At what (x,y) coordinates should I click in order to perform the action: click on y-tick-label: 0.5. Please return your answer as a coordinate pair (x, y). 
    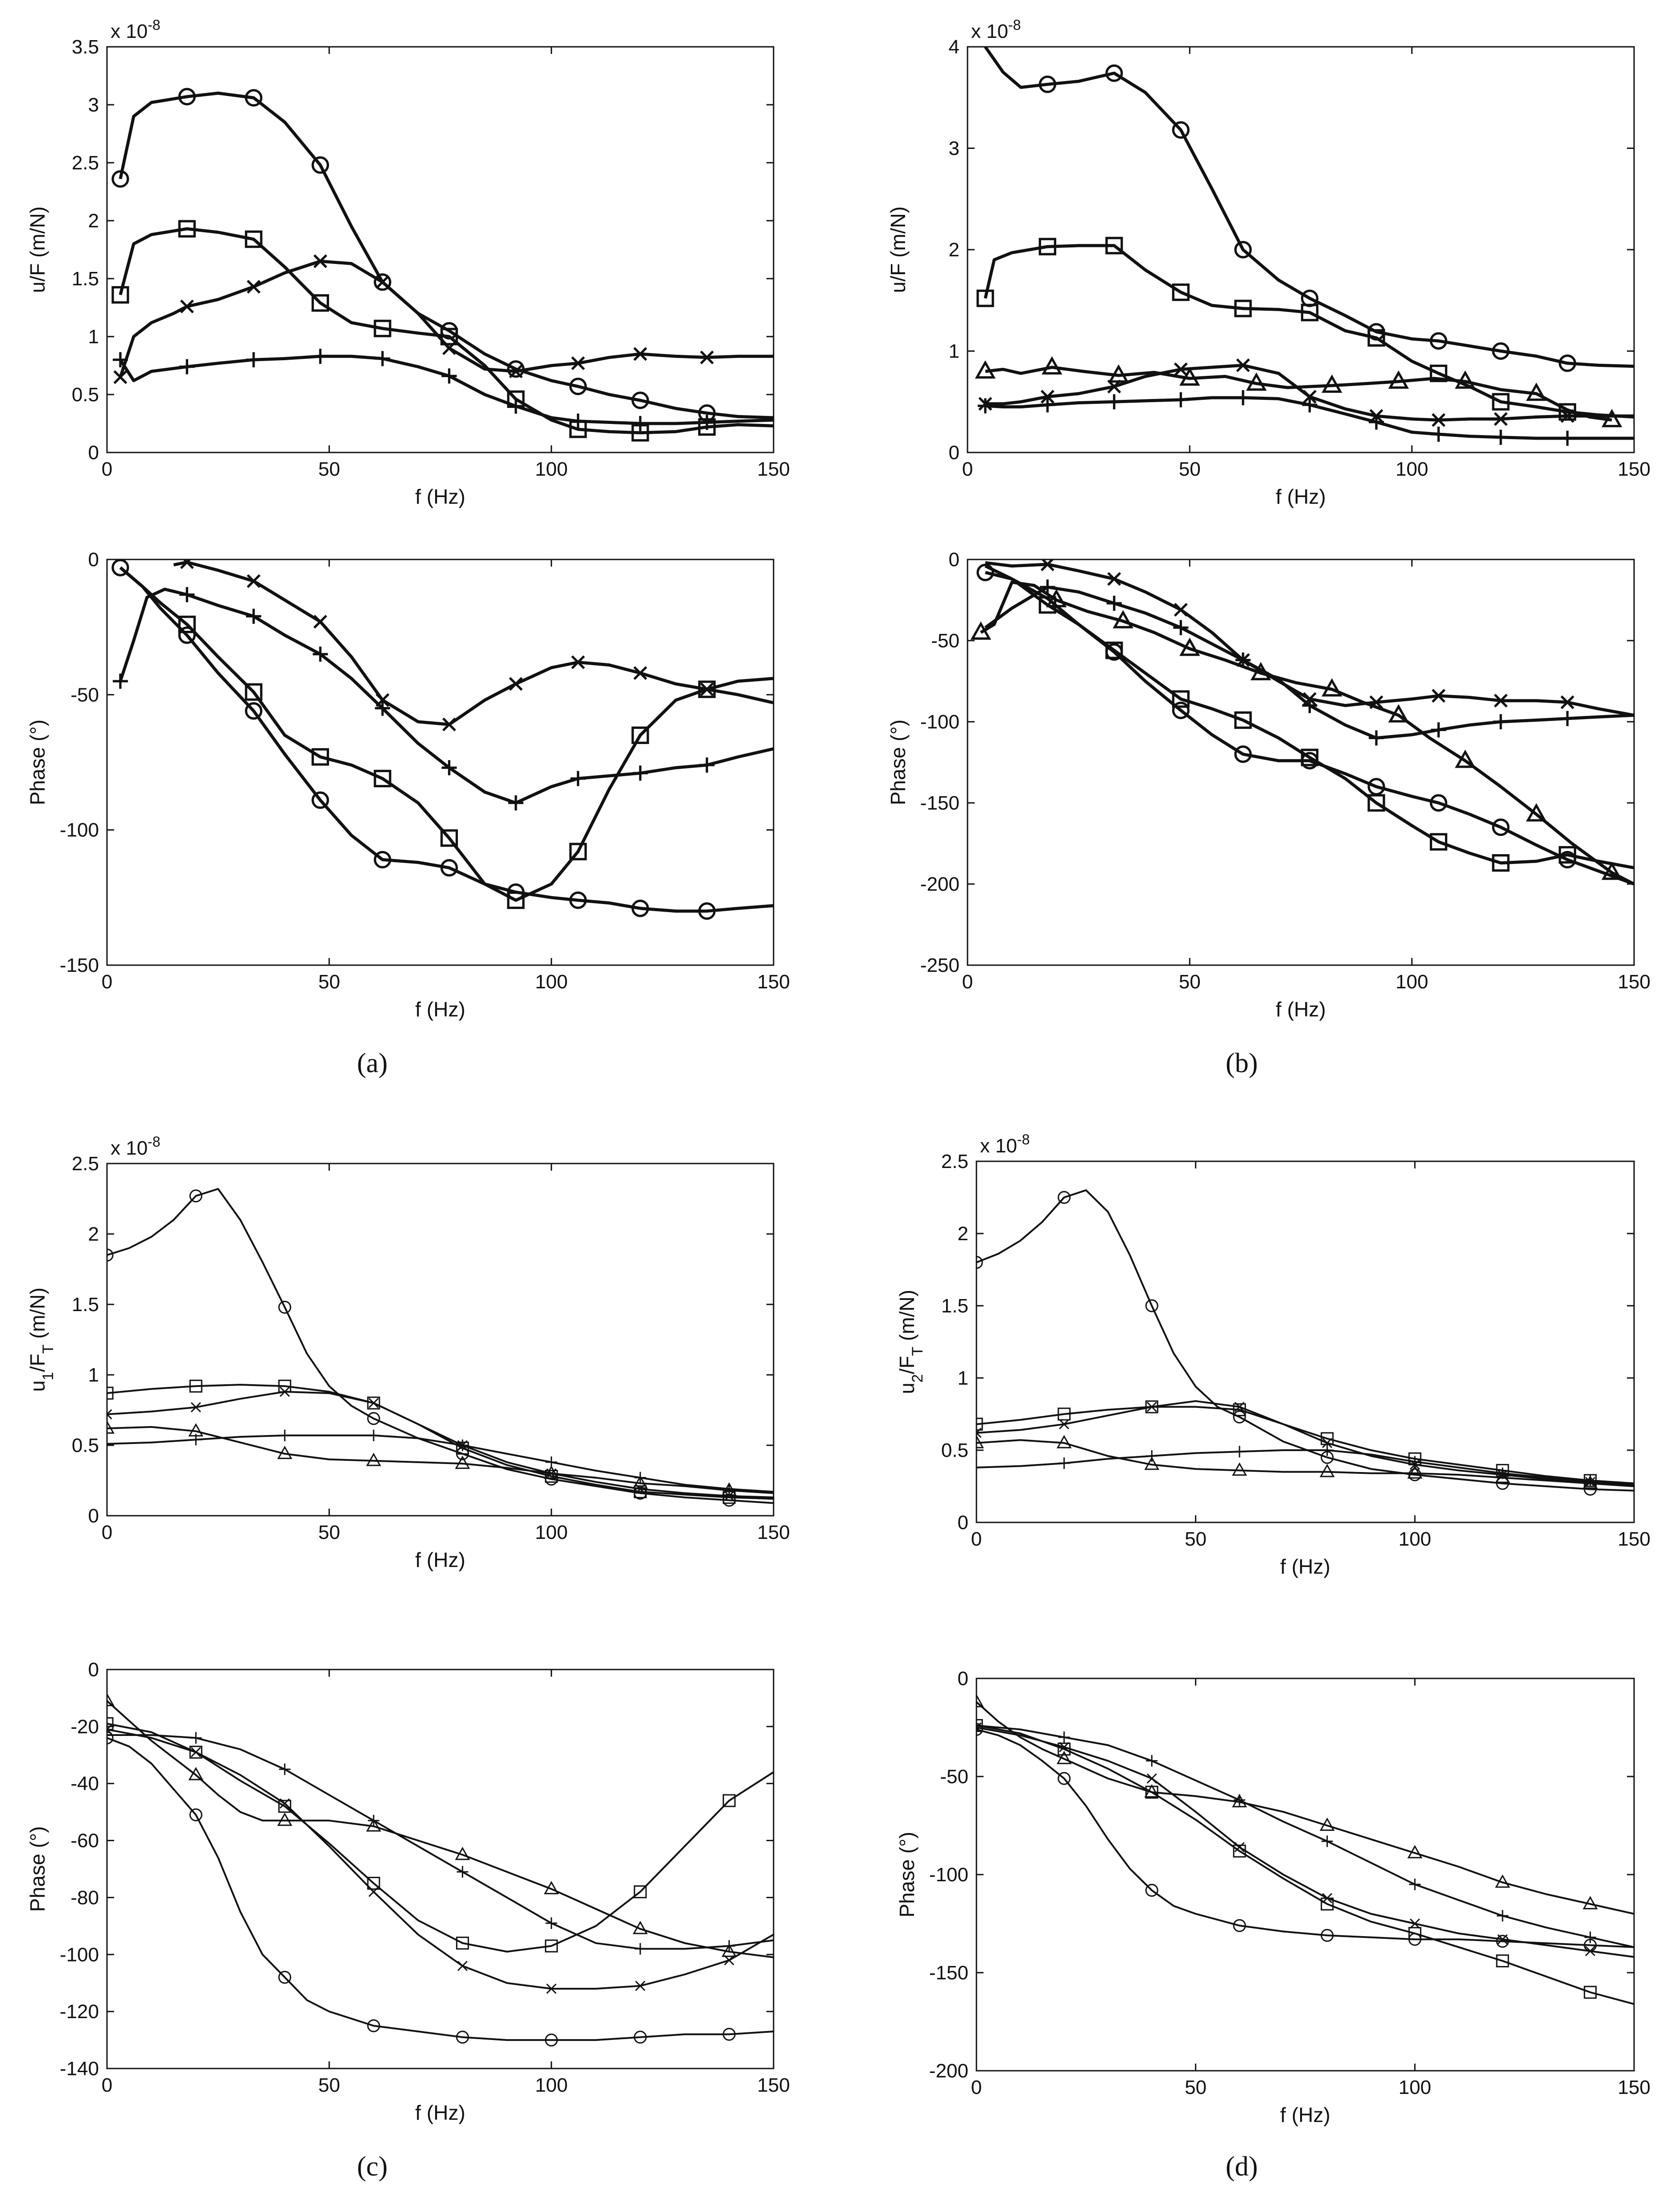
    Looking at the image, I should click on (85, 1445).